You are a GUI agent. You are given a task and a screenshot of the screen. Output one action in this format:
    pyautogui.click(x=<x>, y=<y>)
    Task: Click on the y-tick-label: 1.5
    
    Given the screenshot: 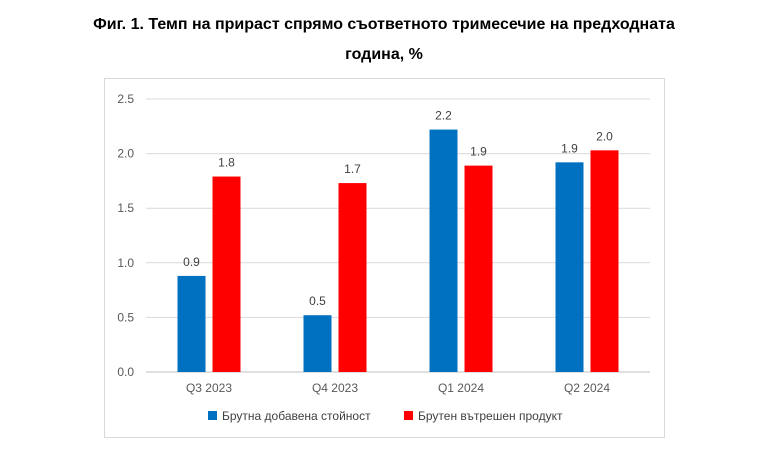 What is the action you would take?
    pyautogui.click(x=125, y=208)
    